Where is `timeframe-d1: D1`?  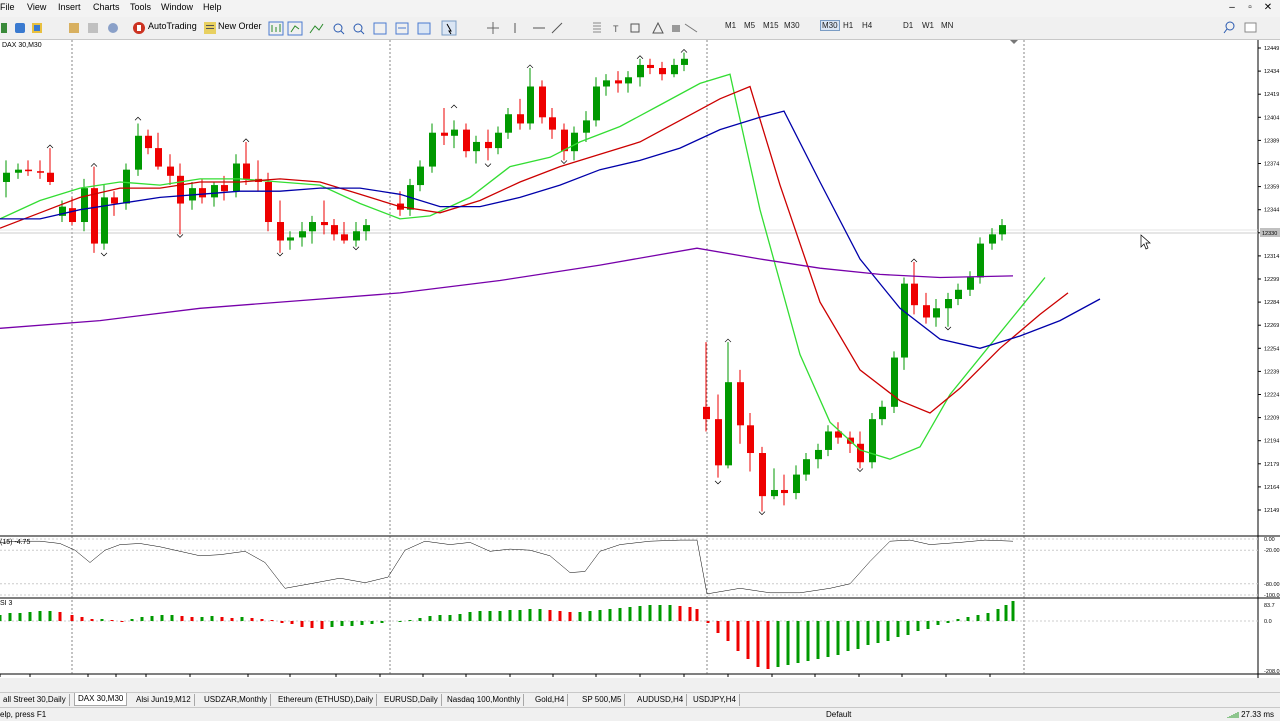 timeframe-d1: D1 is located at coordinates (908, 25).